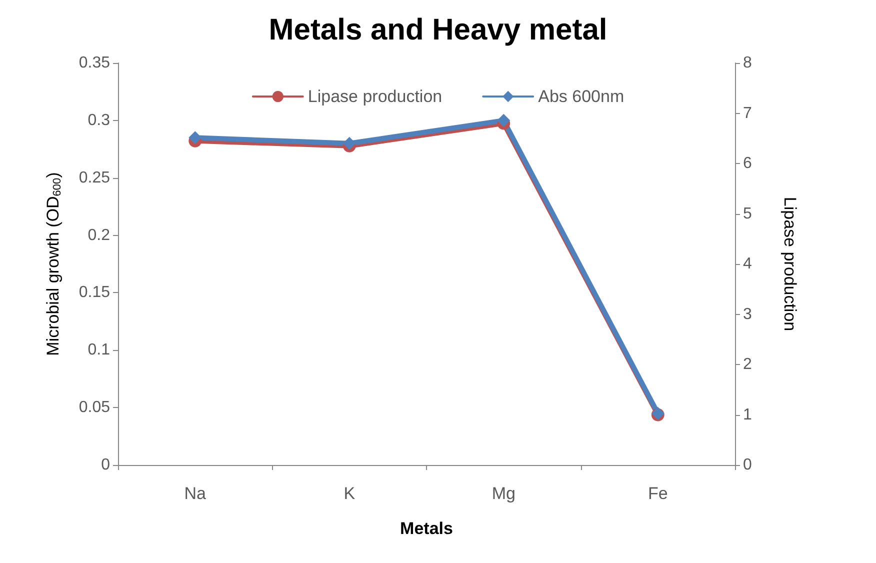 This screenshot has width=876, height=563. I want to click on y-tick-label: 0, so click(105, 465).